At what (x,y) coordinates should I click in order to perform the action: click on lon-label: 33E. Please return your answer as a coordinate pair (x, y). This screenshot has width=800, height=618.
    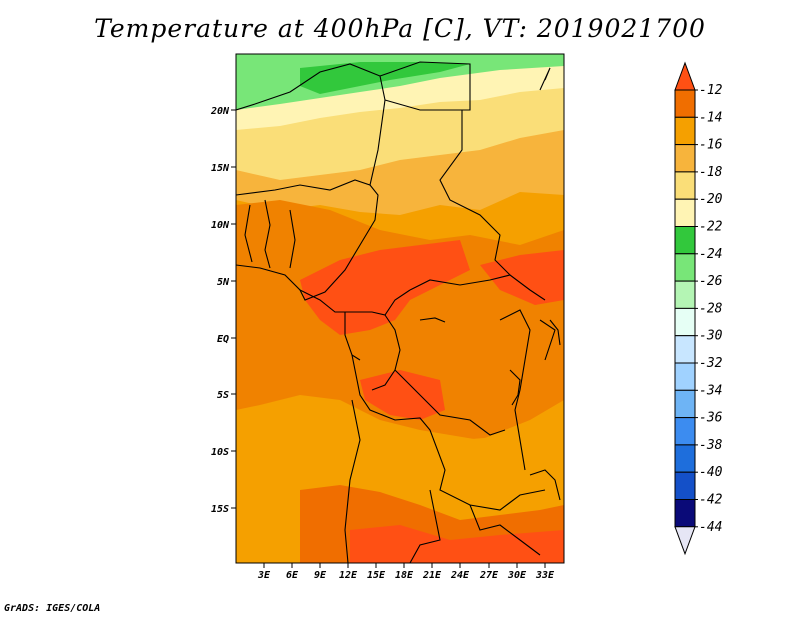
    Looking at the image, I should click on (545, 575).